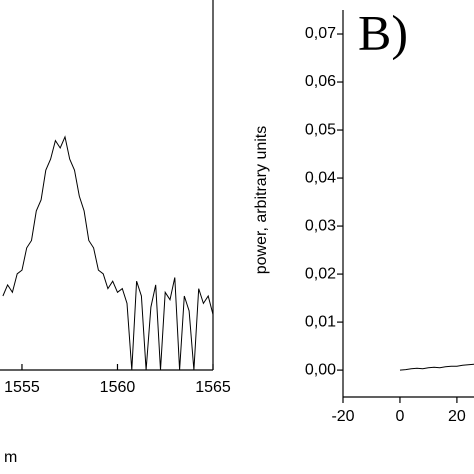 Image resolution: width=474 pixels, height=474 pixels. Describe the element at coordinates (118, 387) in the screenshot. I see `x-tick-label: 1560` at that location.